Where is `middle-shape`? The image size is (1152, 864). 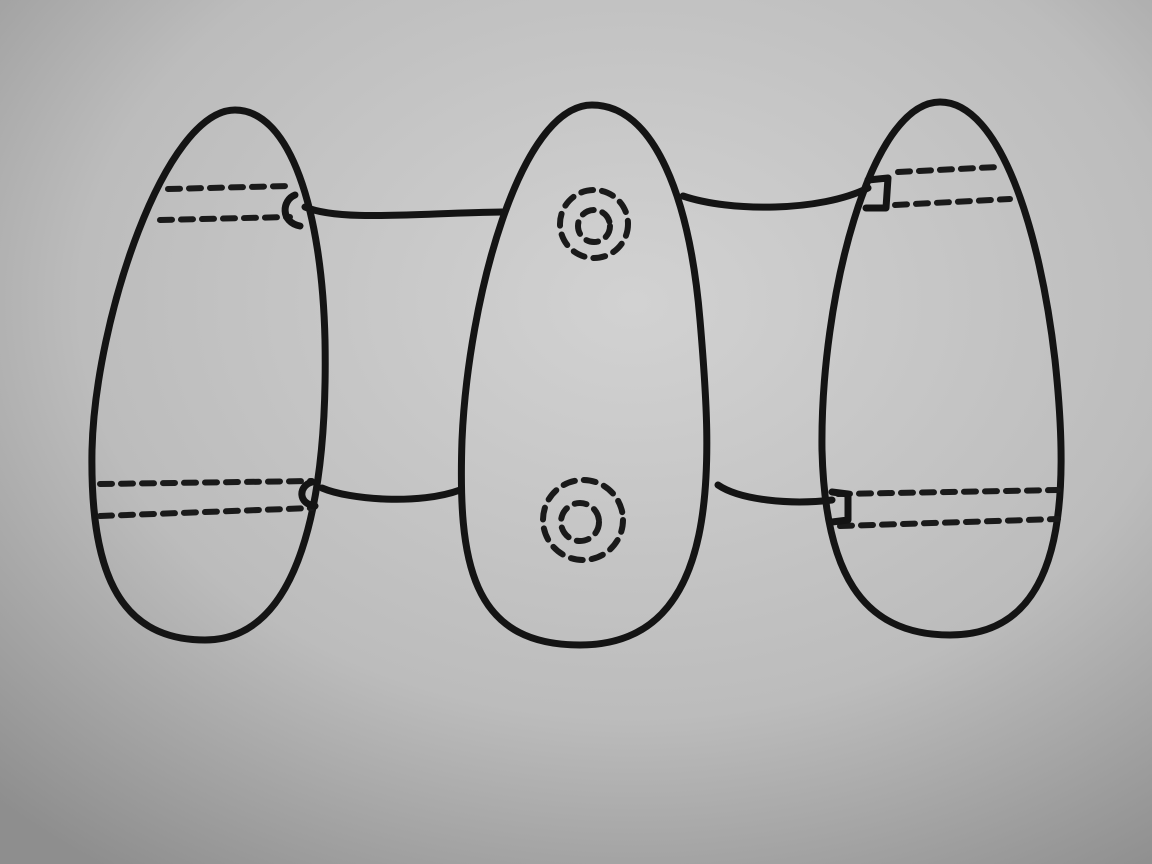
middle-shape is located at coordinates (584, 375).